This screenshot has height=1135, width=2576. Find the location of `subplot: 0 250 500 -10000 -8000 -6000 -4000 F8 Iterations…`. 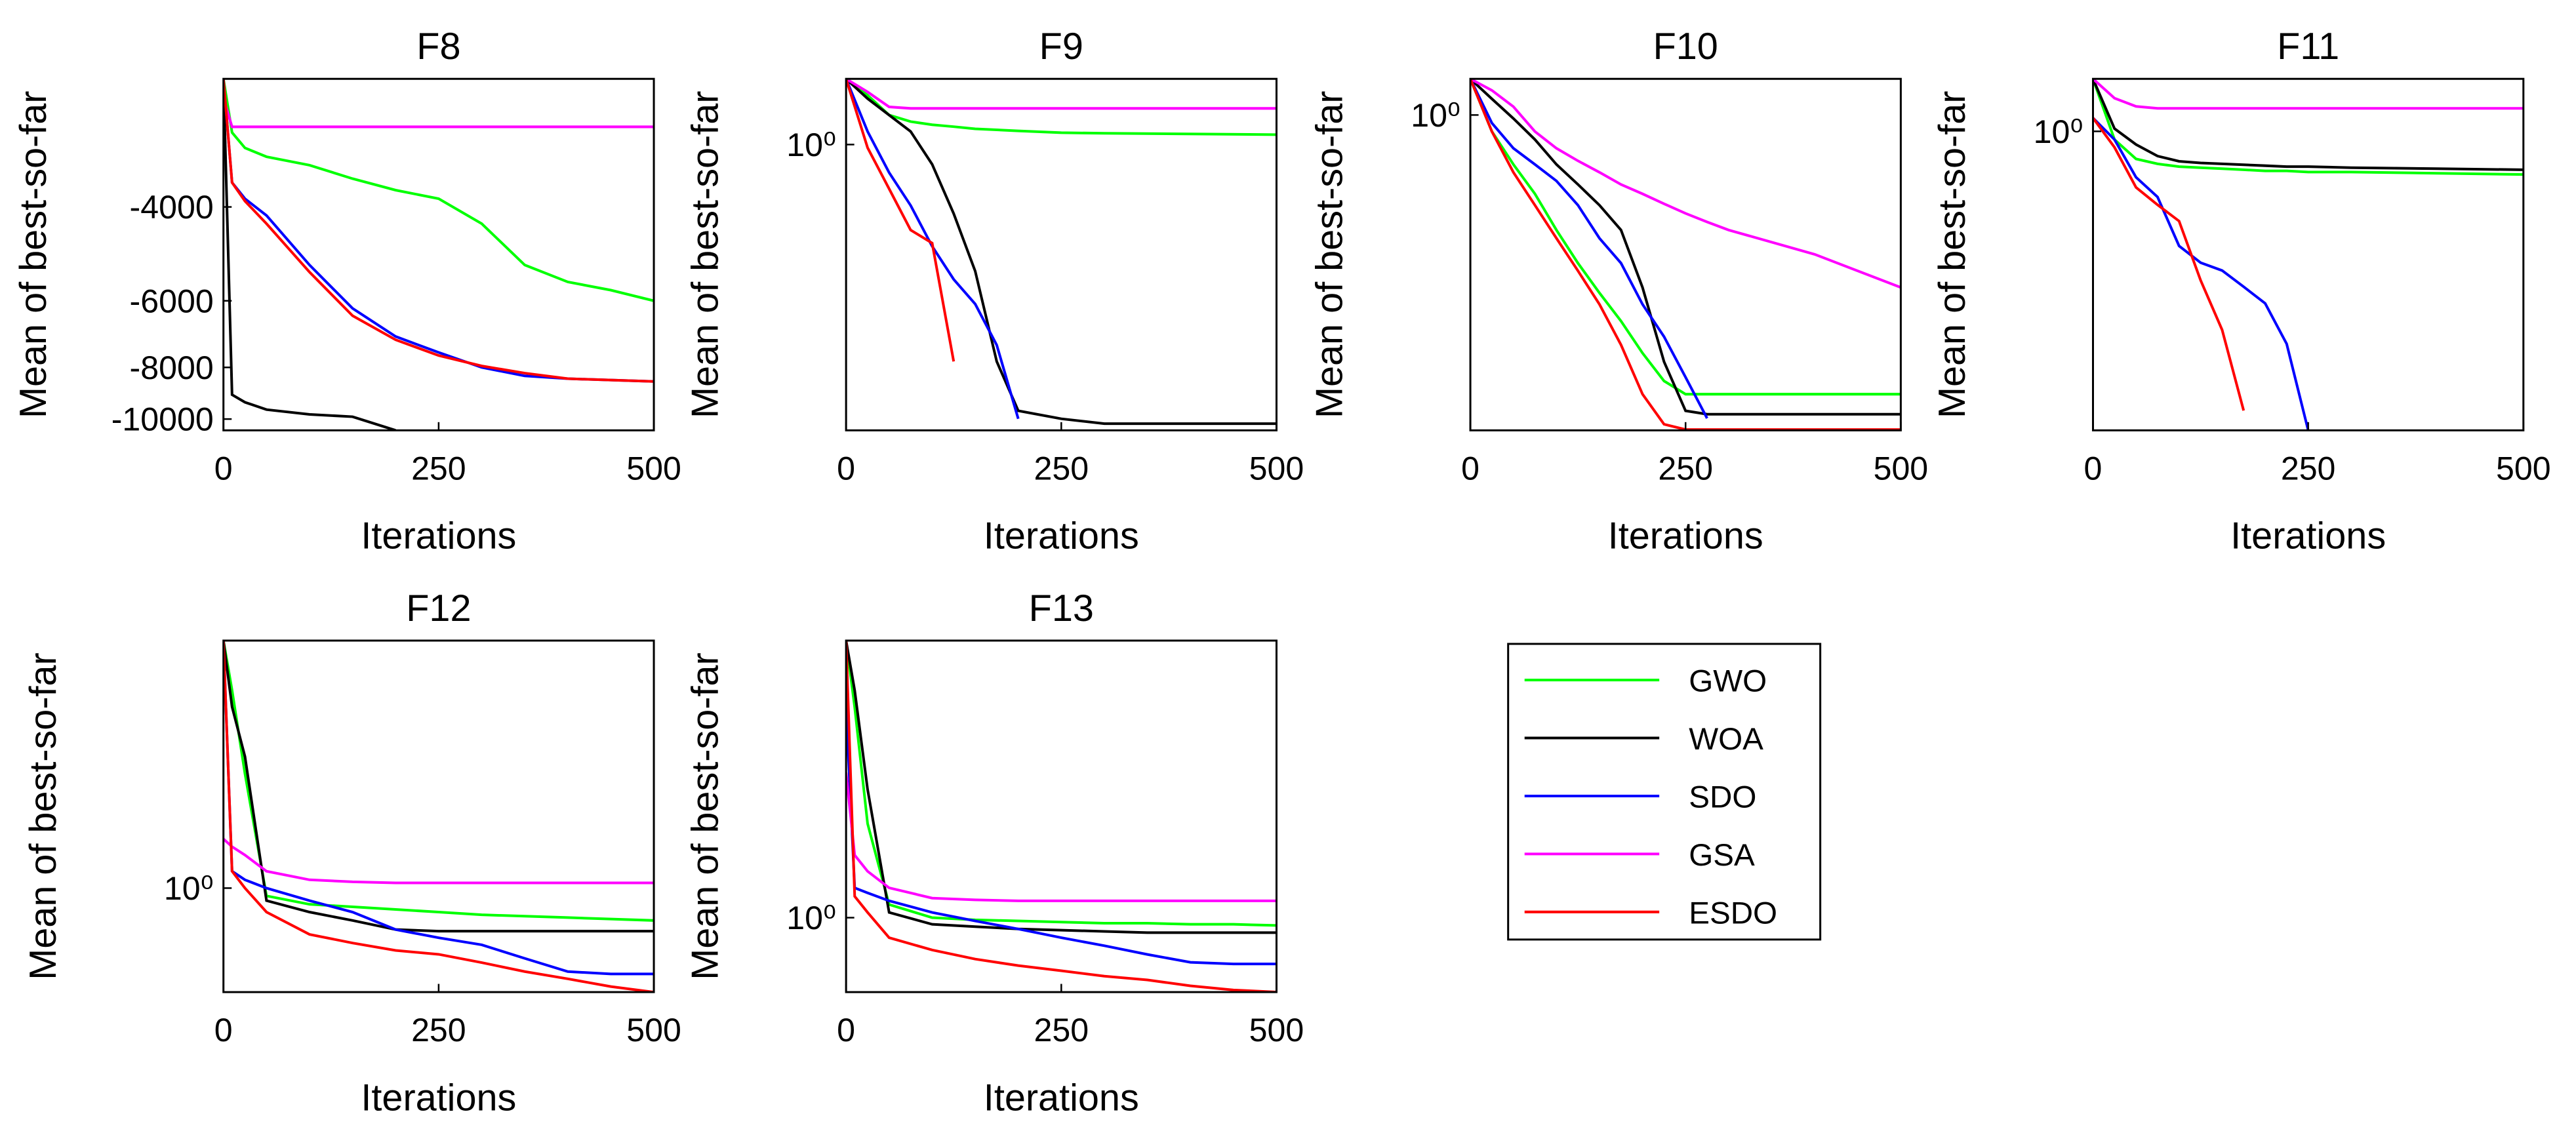

subplot: 0 250 500 -10000 -8000 -6000 -4000 F8 Iterations… is located at coordinates (346, 291).